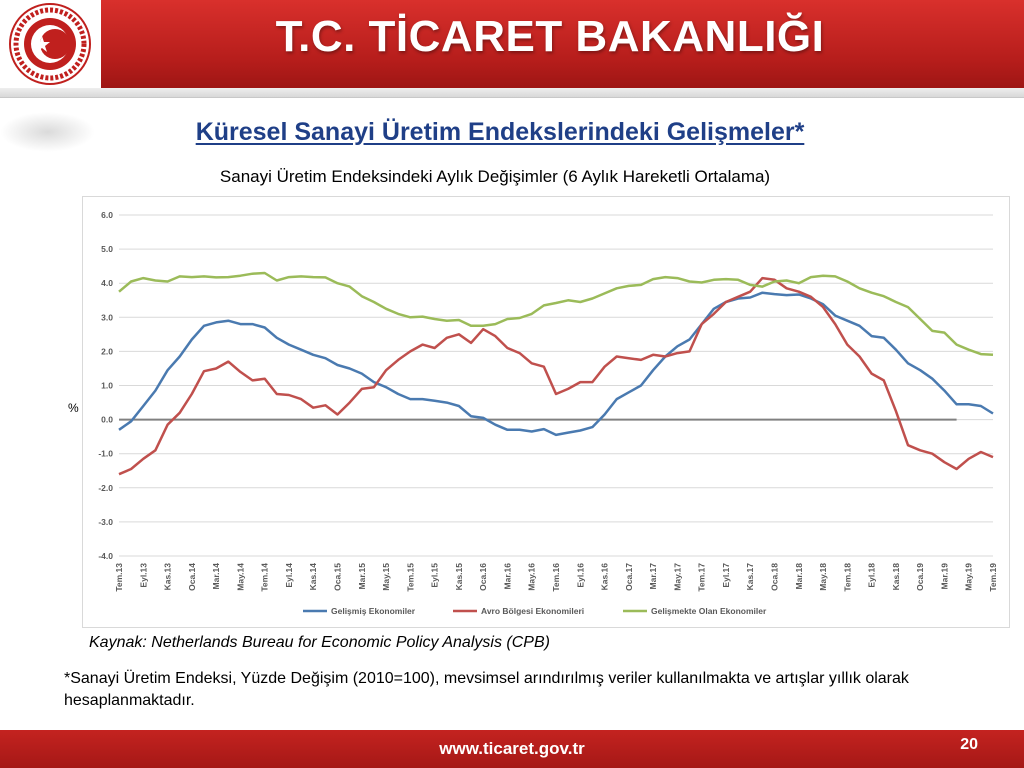  Describe the element at coordinates (143, 575) in the screenshot. I see `x-tick-label: Eyl.13` at that location.